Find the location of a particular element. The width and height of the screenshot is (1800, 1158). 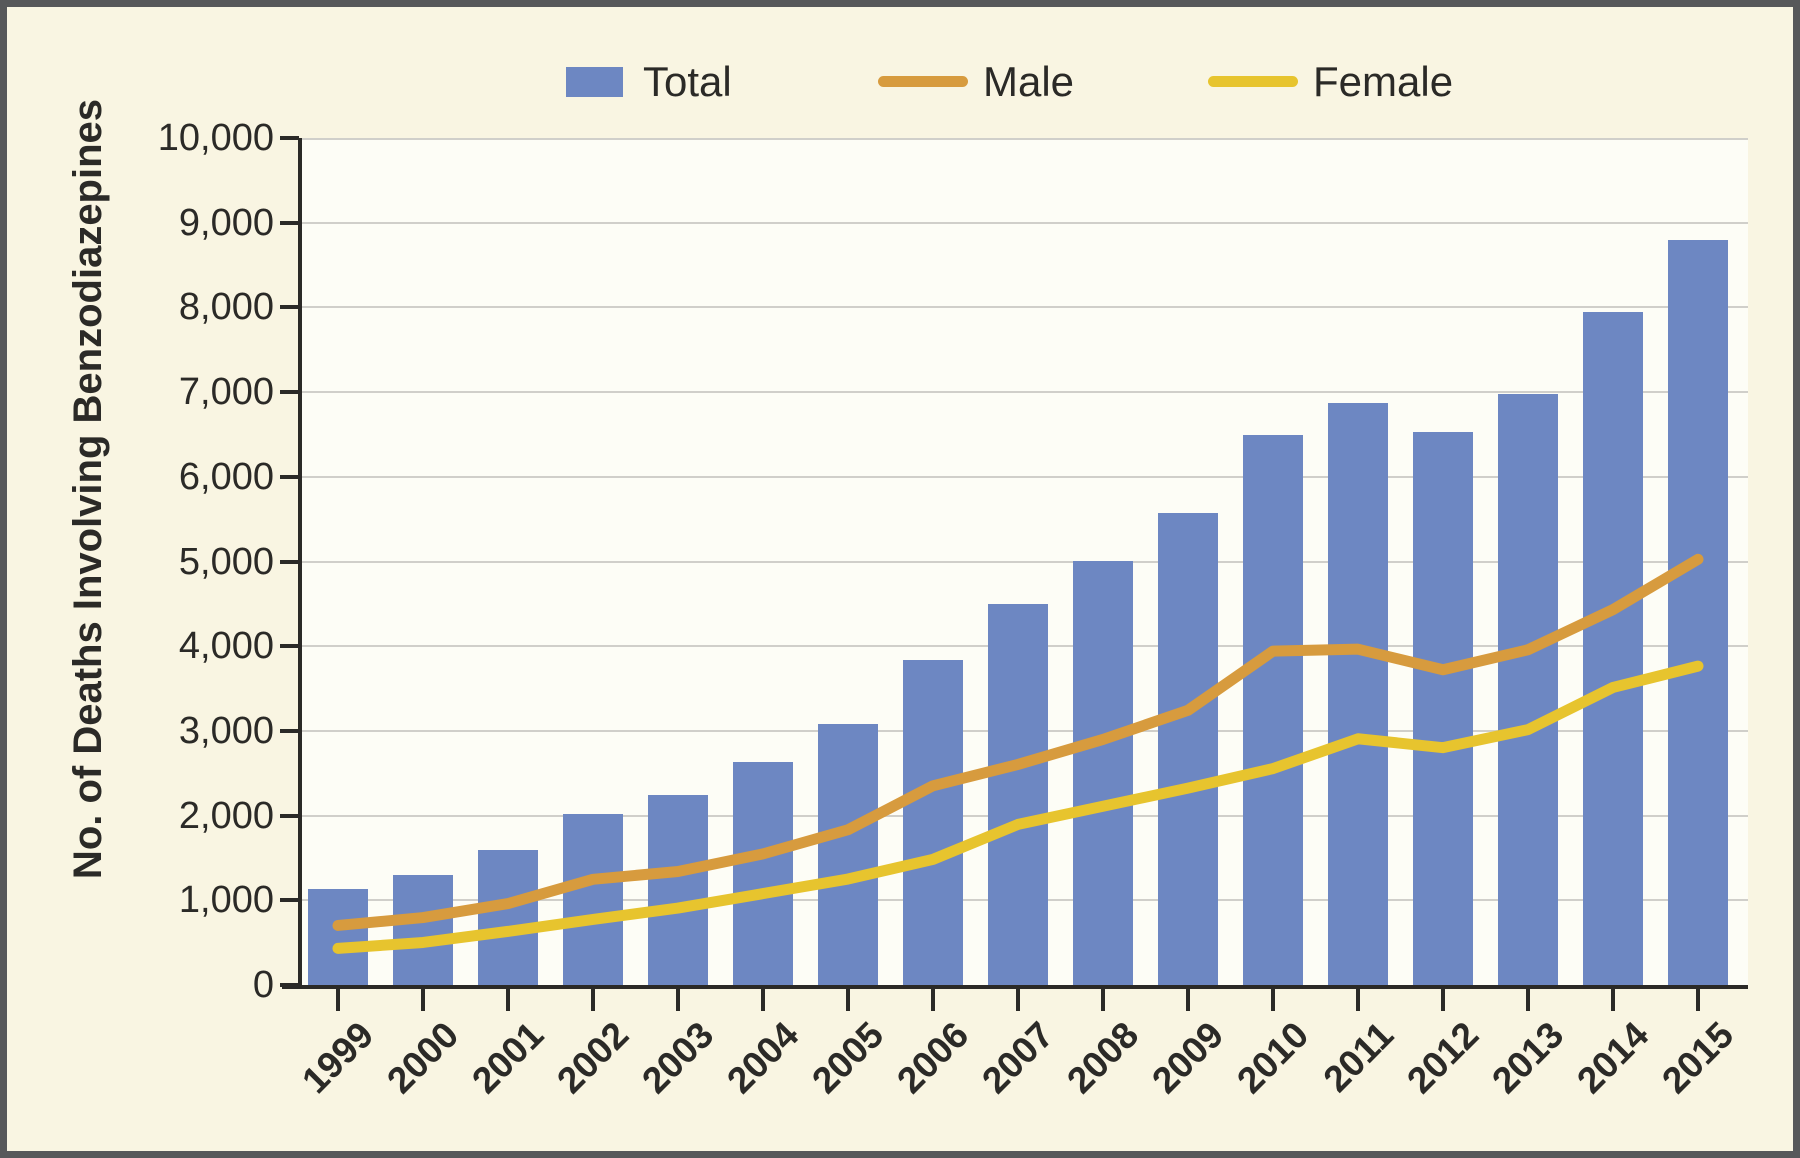

x-tick-label-2000: 2000 is located at coordinates (422, 1058).